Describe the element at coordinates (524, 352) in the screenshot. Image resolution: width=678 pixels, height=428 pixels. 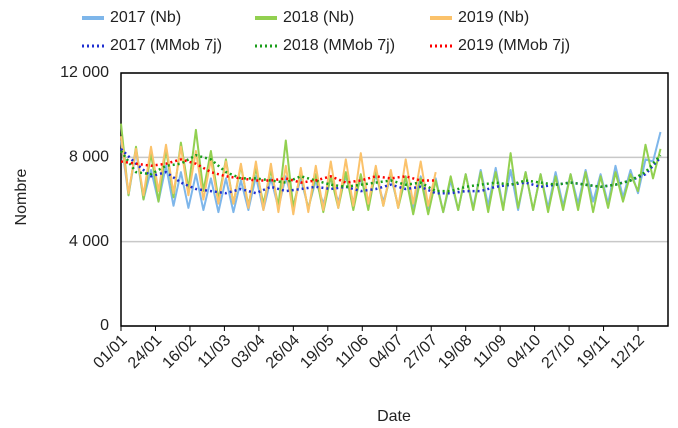
I see `x-tick-label: 04/10` at that location.